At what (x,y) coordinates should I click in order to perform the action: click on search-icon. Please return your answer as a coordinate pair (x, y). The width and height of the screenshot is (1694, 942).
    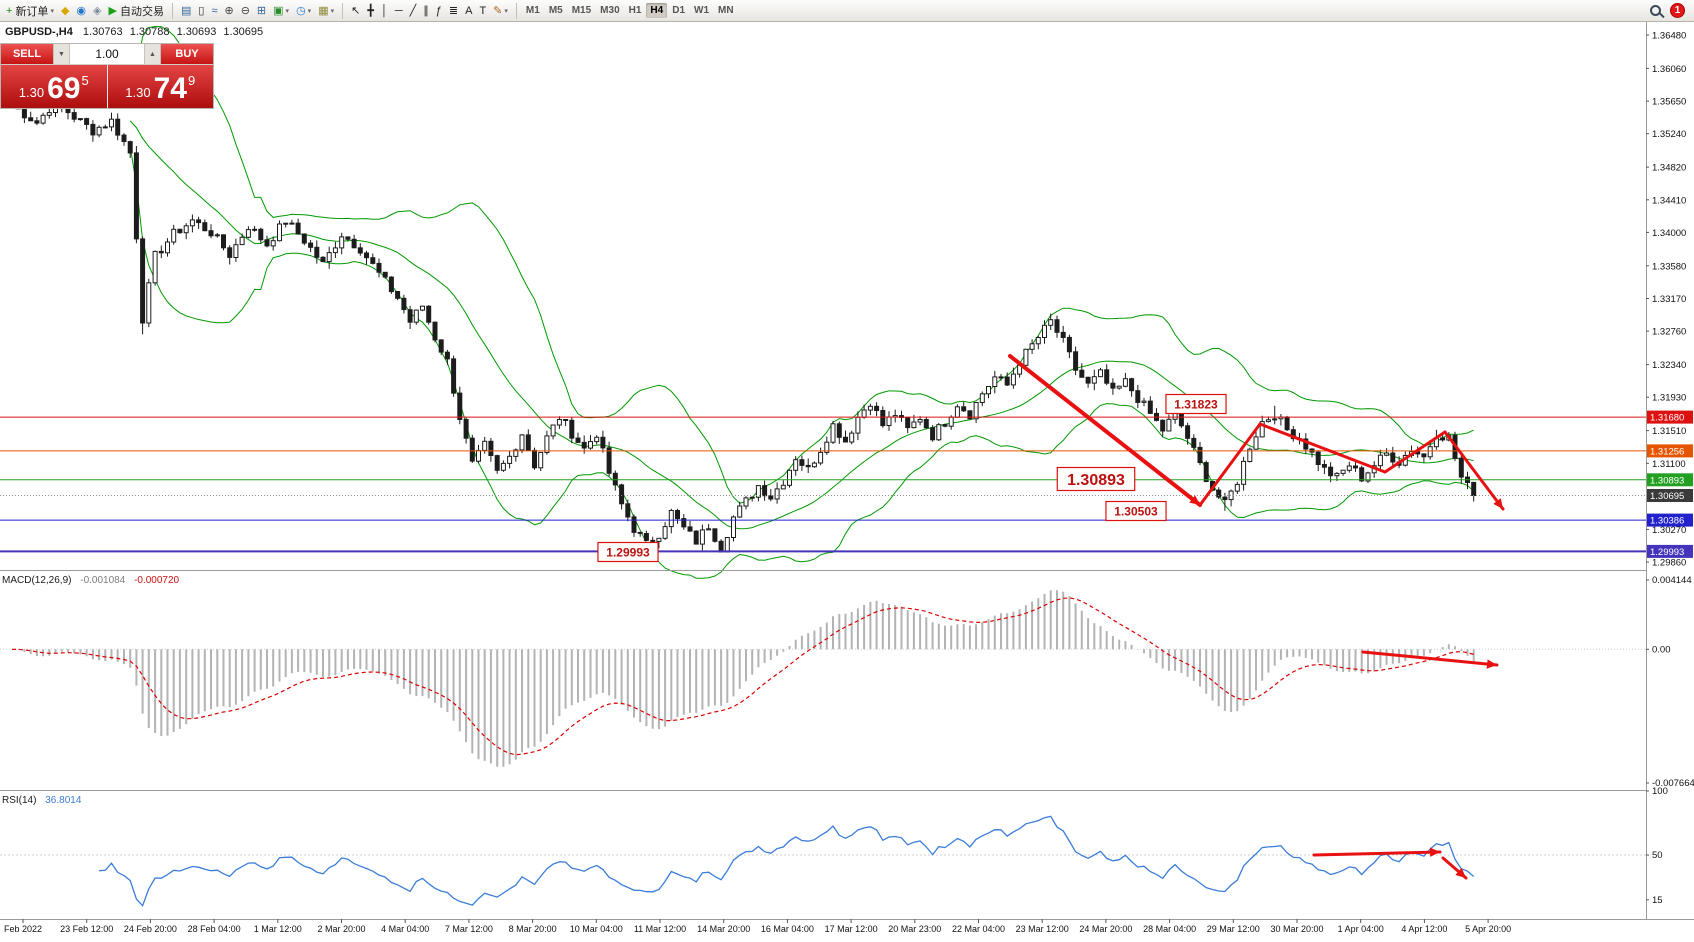
    Looking at the image, I should click on (1655, 10).